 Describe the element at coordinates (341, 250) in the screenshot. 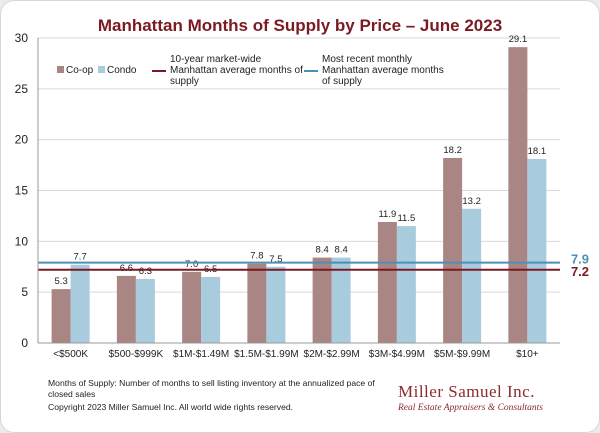

I see `data-label-condo: 8.4` at that location.